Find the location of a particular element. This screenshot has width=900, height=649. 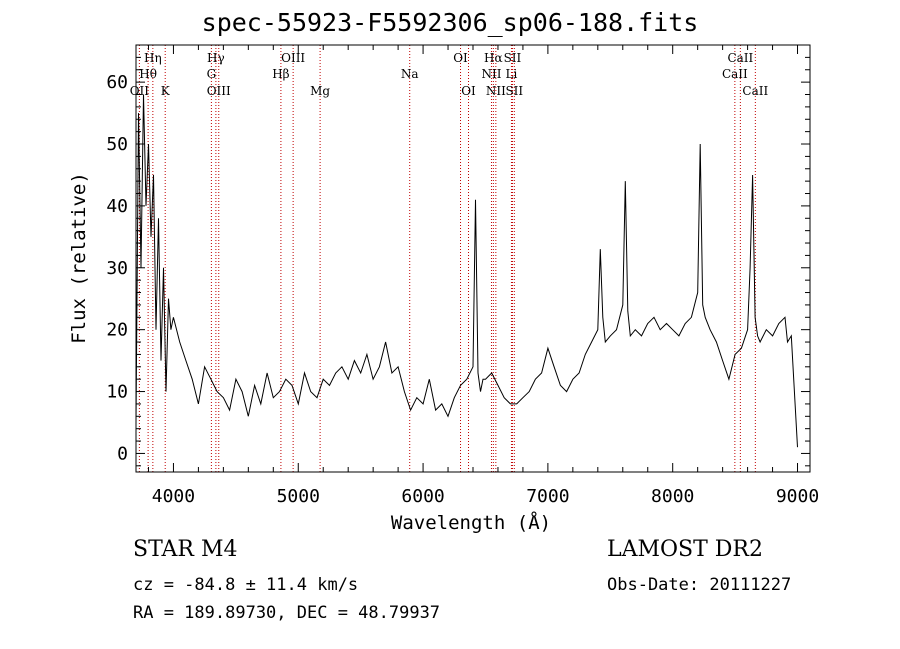

y-tick-label: 60 is located at coordinates (117, 82).